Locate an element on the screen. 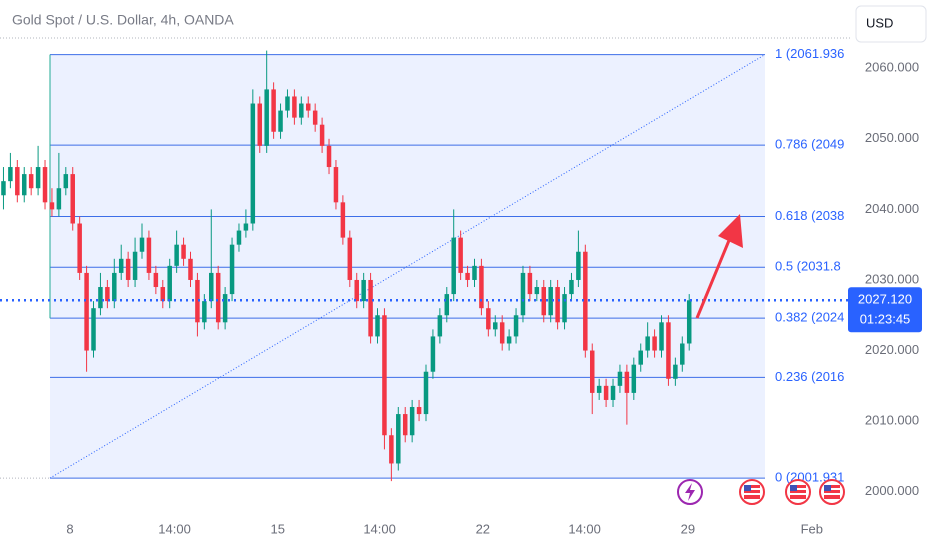 This screenshot has width=932, height=550. currency-label: USD is located at coordinates (879, 22).